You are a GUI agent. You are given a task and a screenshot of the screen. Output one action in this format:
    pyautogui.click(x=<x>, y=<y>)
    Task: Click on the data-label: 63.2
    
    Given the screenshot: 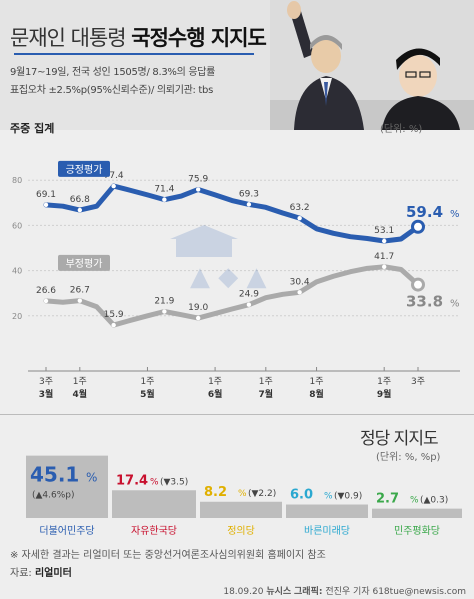 What is the action you would take?
    pyautogui.click(x=300, y=208)
    